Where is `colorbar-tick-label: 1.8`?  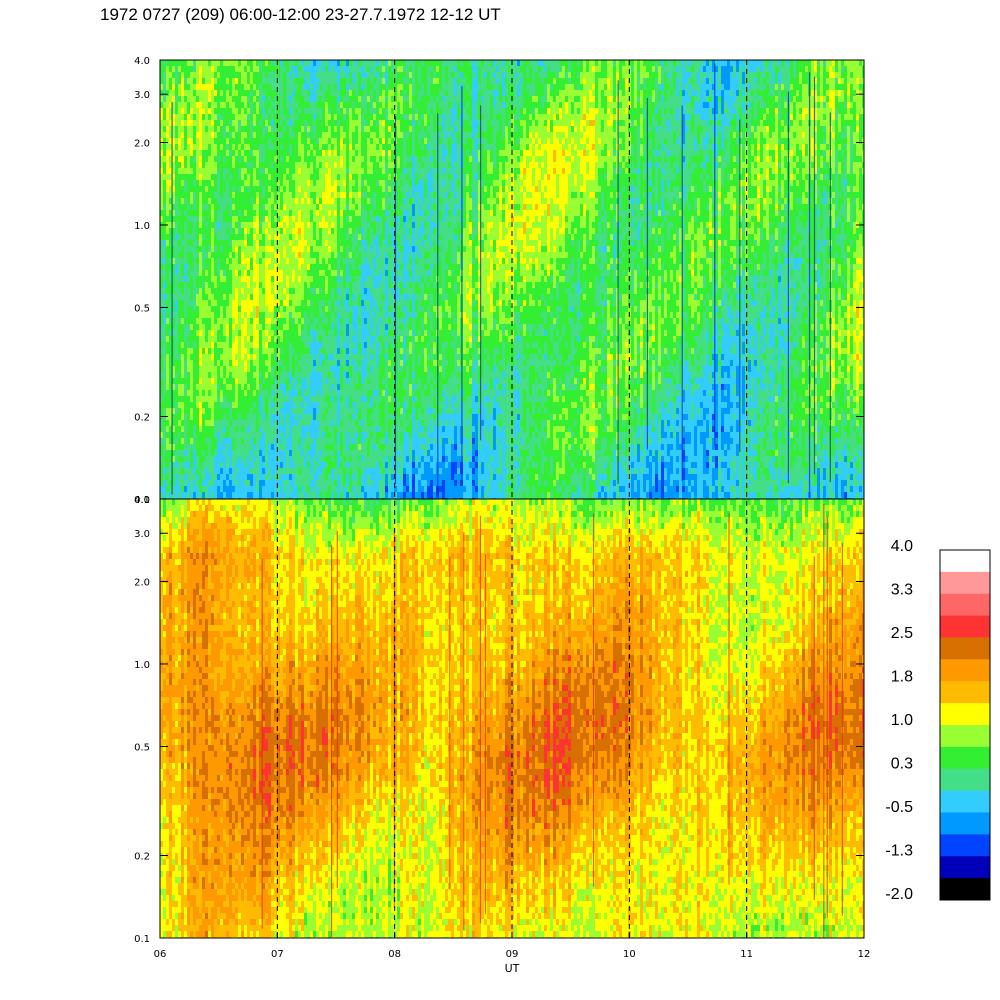
colorbar-tick-label: 1.8 is located at coordinates (902, 677).